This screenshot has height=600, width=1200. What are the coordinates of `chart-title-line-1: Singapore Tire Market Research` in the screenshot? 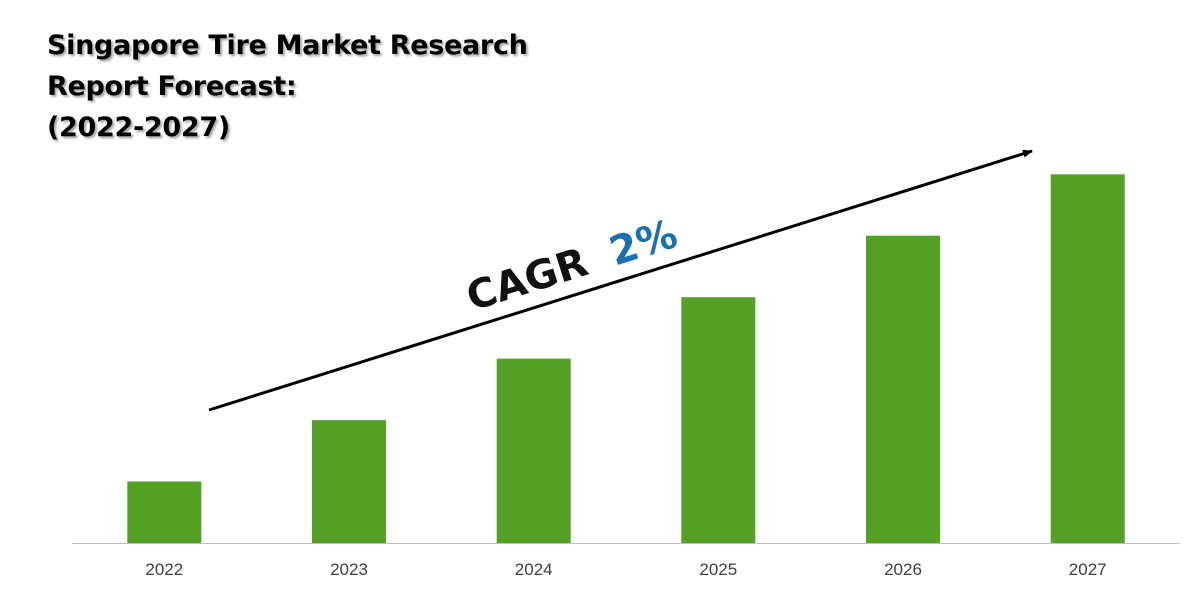 It's located at (287, 45).